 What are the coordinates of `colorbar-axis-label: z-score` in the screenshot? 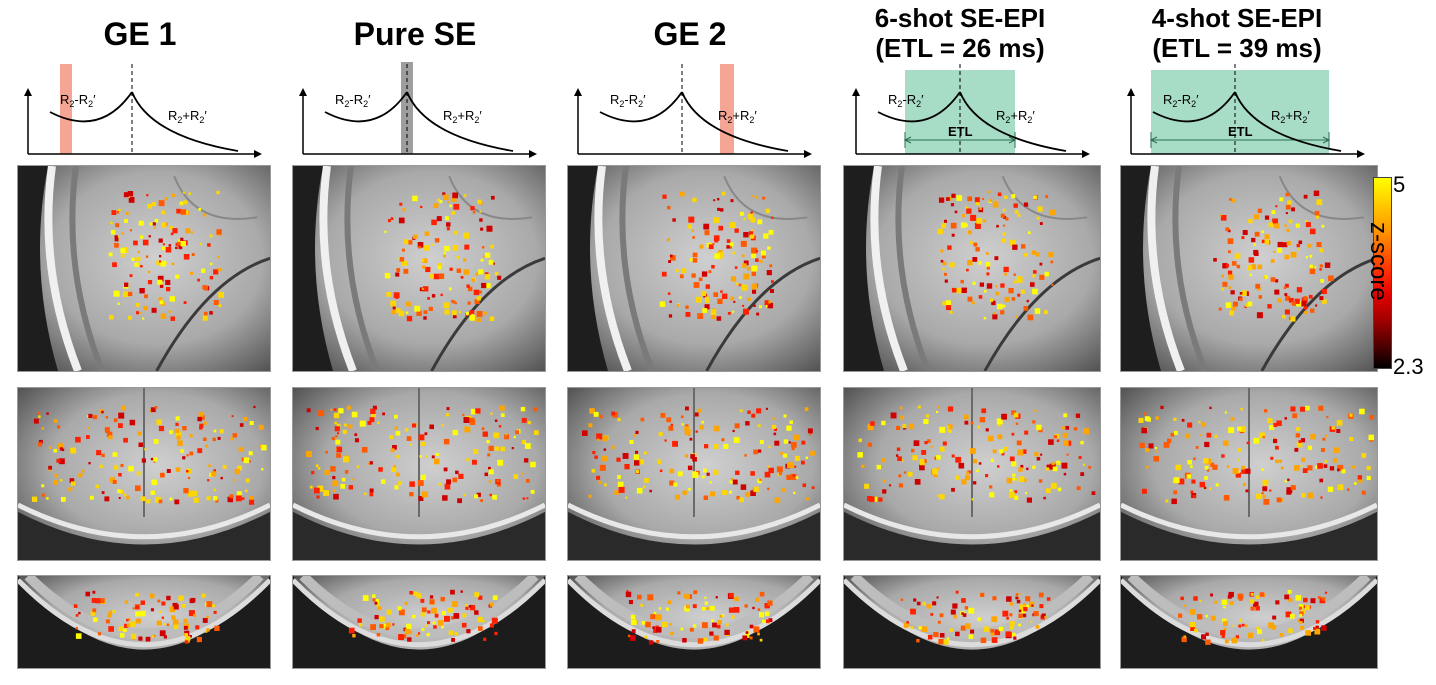 It's located at (1378, 261).